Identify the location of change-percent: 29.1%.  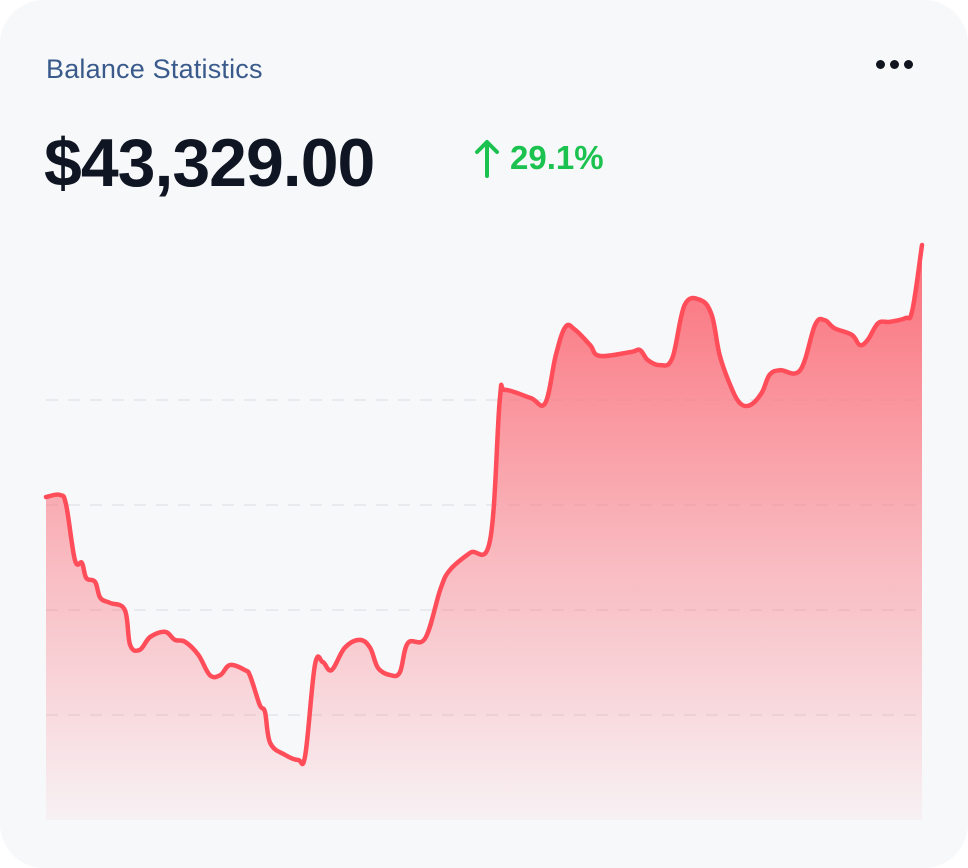
(557, 157).